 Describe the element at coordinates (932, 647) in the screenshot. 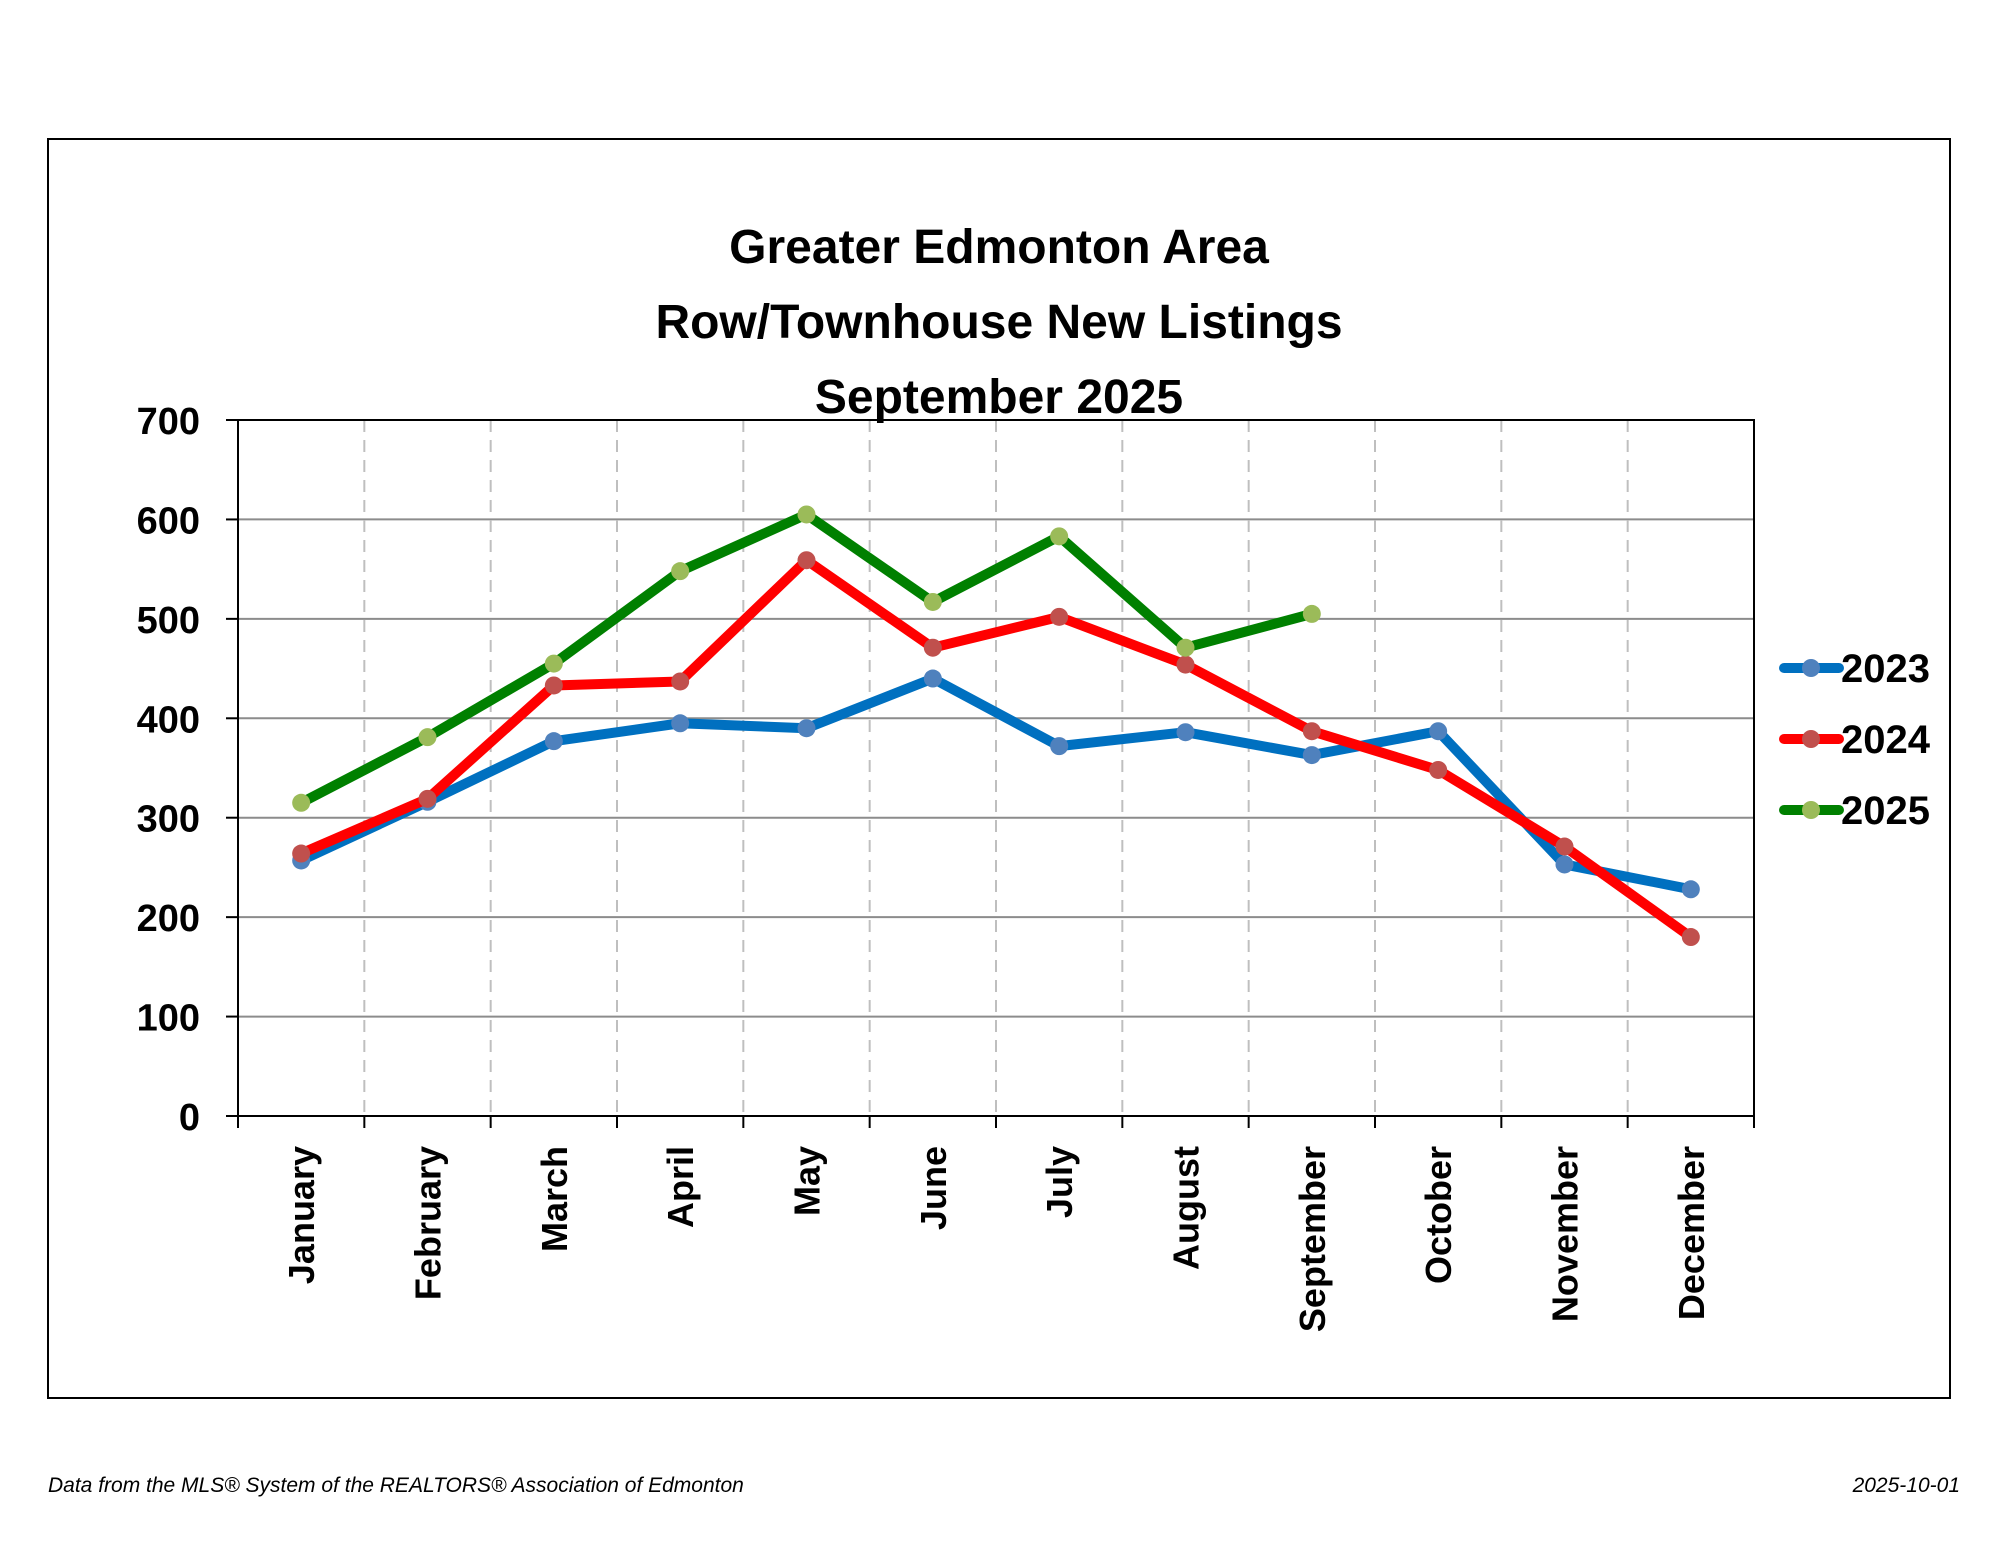

I see `point-2024-june` at that location.